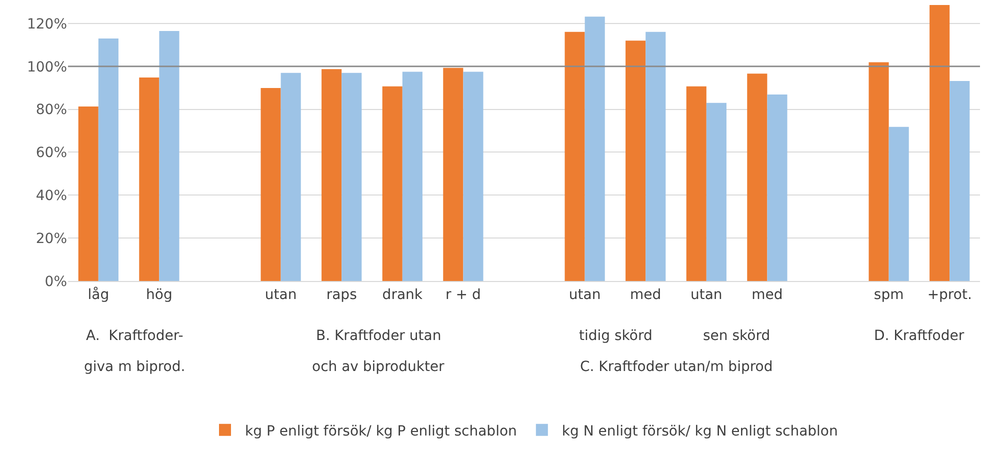 The image size is (992, 449). I want to click on y-tick-label: 60%, so click(51, 153).